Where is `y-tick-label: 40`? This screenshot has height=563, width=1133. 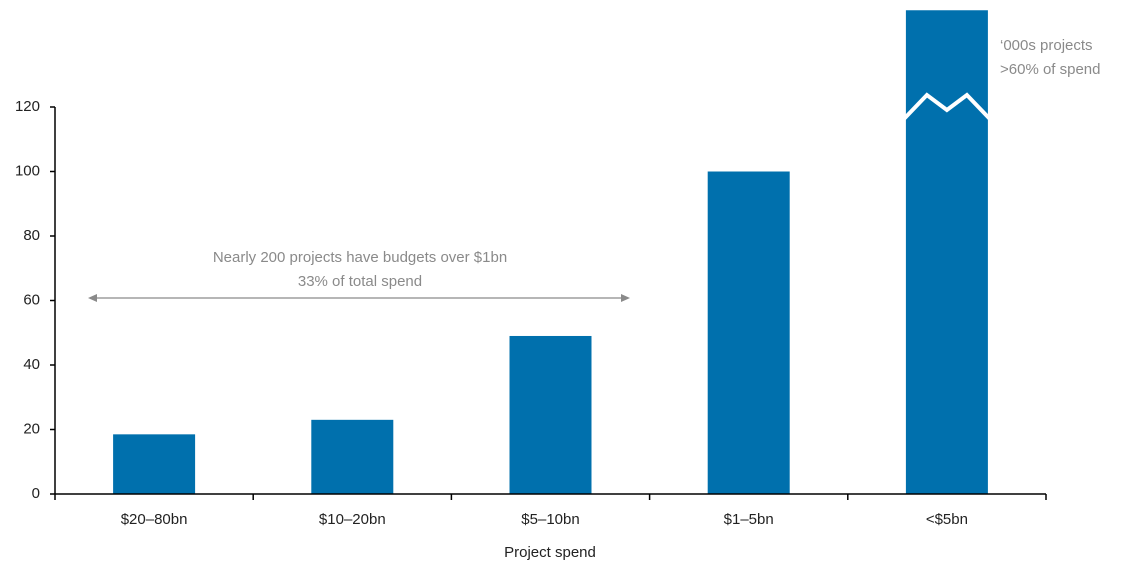 y-tick-label: 40 is located at coordinates (31, 364).